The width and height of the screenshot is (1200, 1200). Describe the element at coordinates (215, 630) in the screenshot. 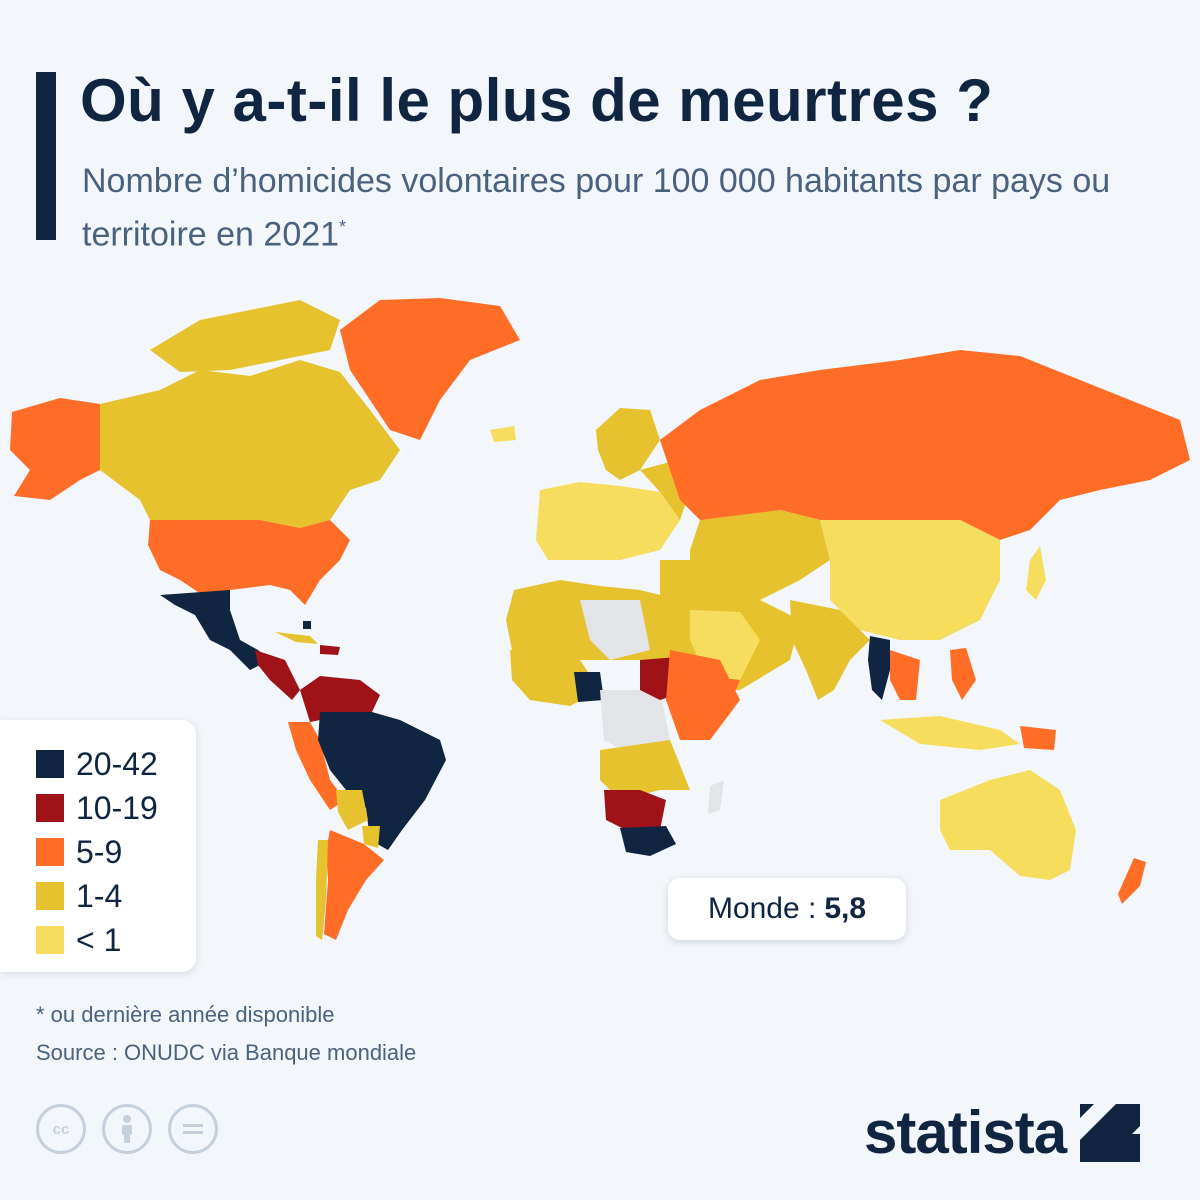

I see `region-mexico` at that location.